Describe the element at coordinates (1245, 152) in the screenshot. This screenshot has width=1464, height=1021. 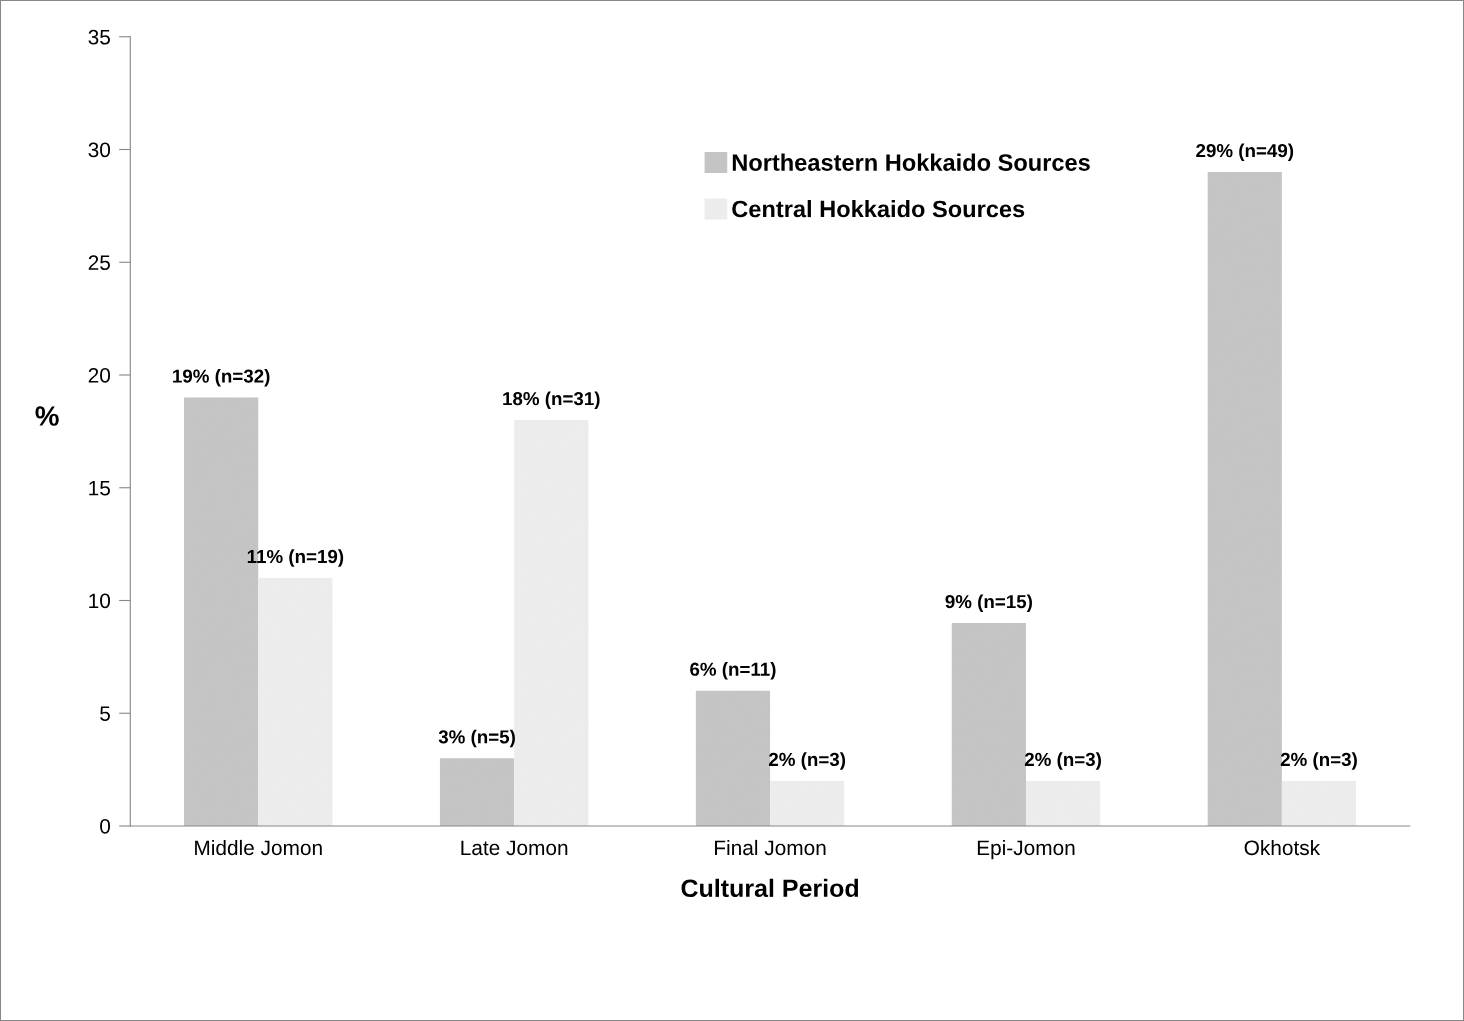
I see `data-label: 29% (n=49)` at that location.